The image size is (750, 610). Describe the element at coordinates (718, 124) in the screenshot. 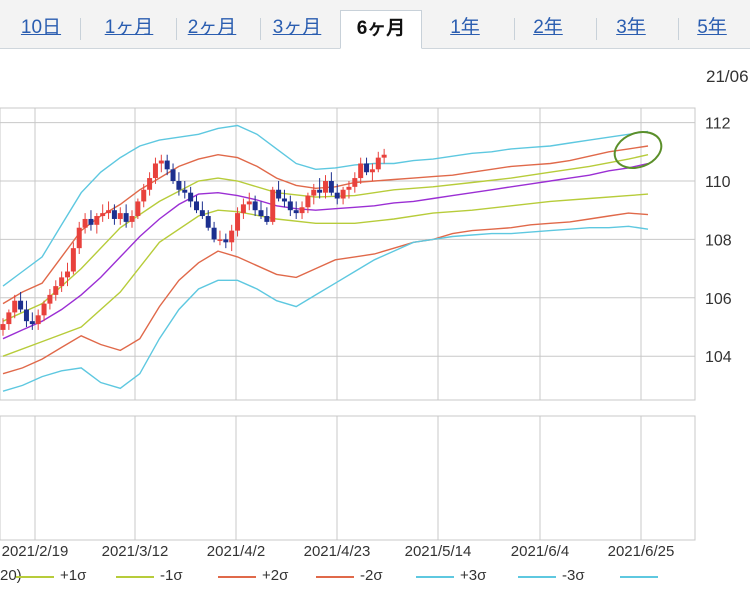

I see `y-tick-label: 112` at that location.